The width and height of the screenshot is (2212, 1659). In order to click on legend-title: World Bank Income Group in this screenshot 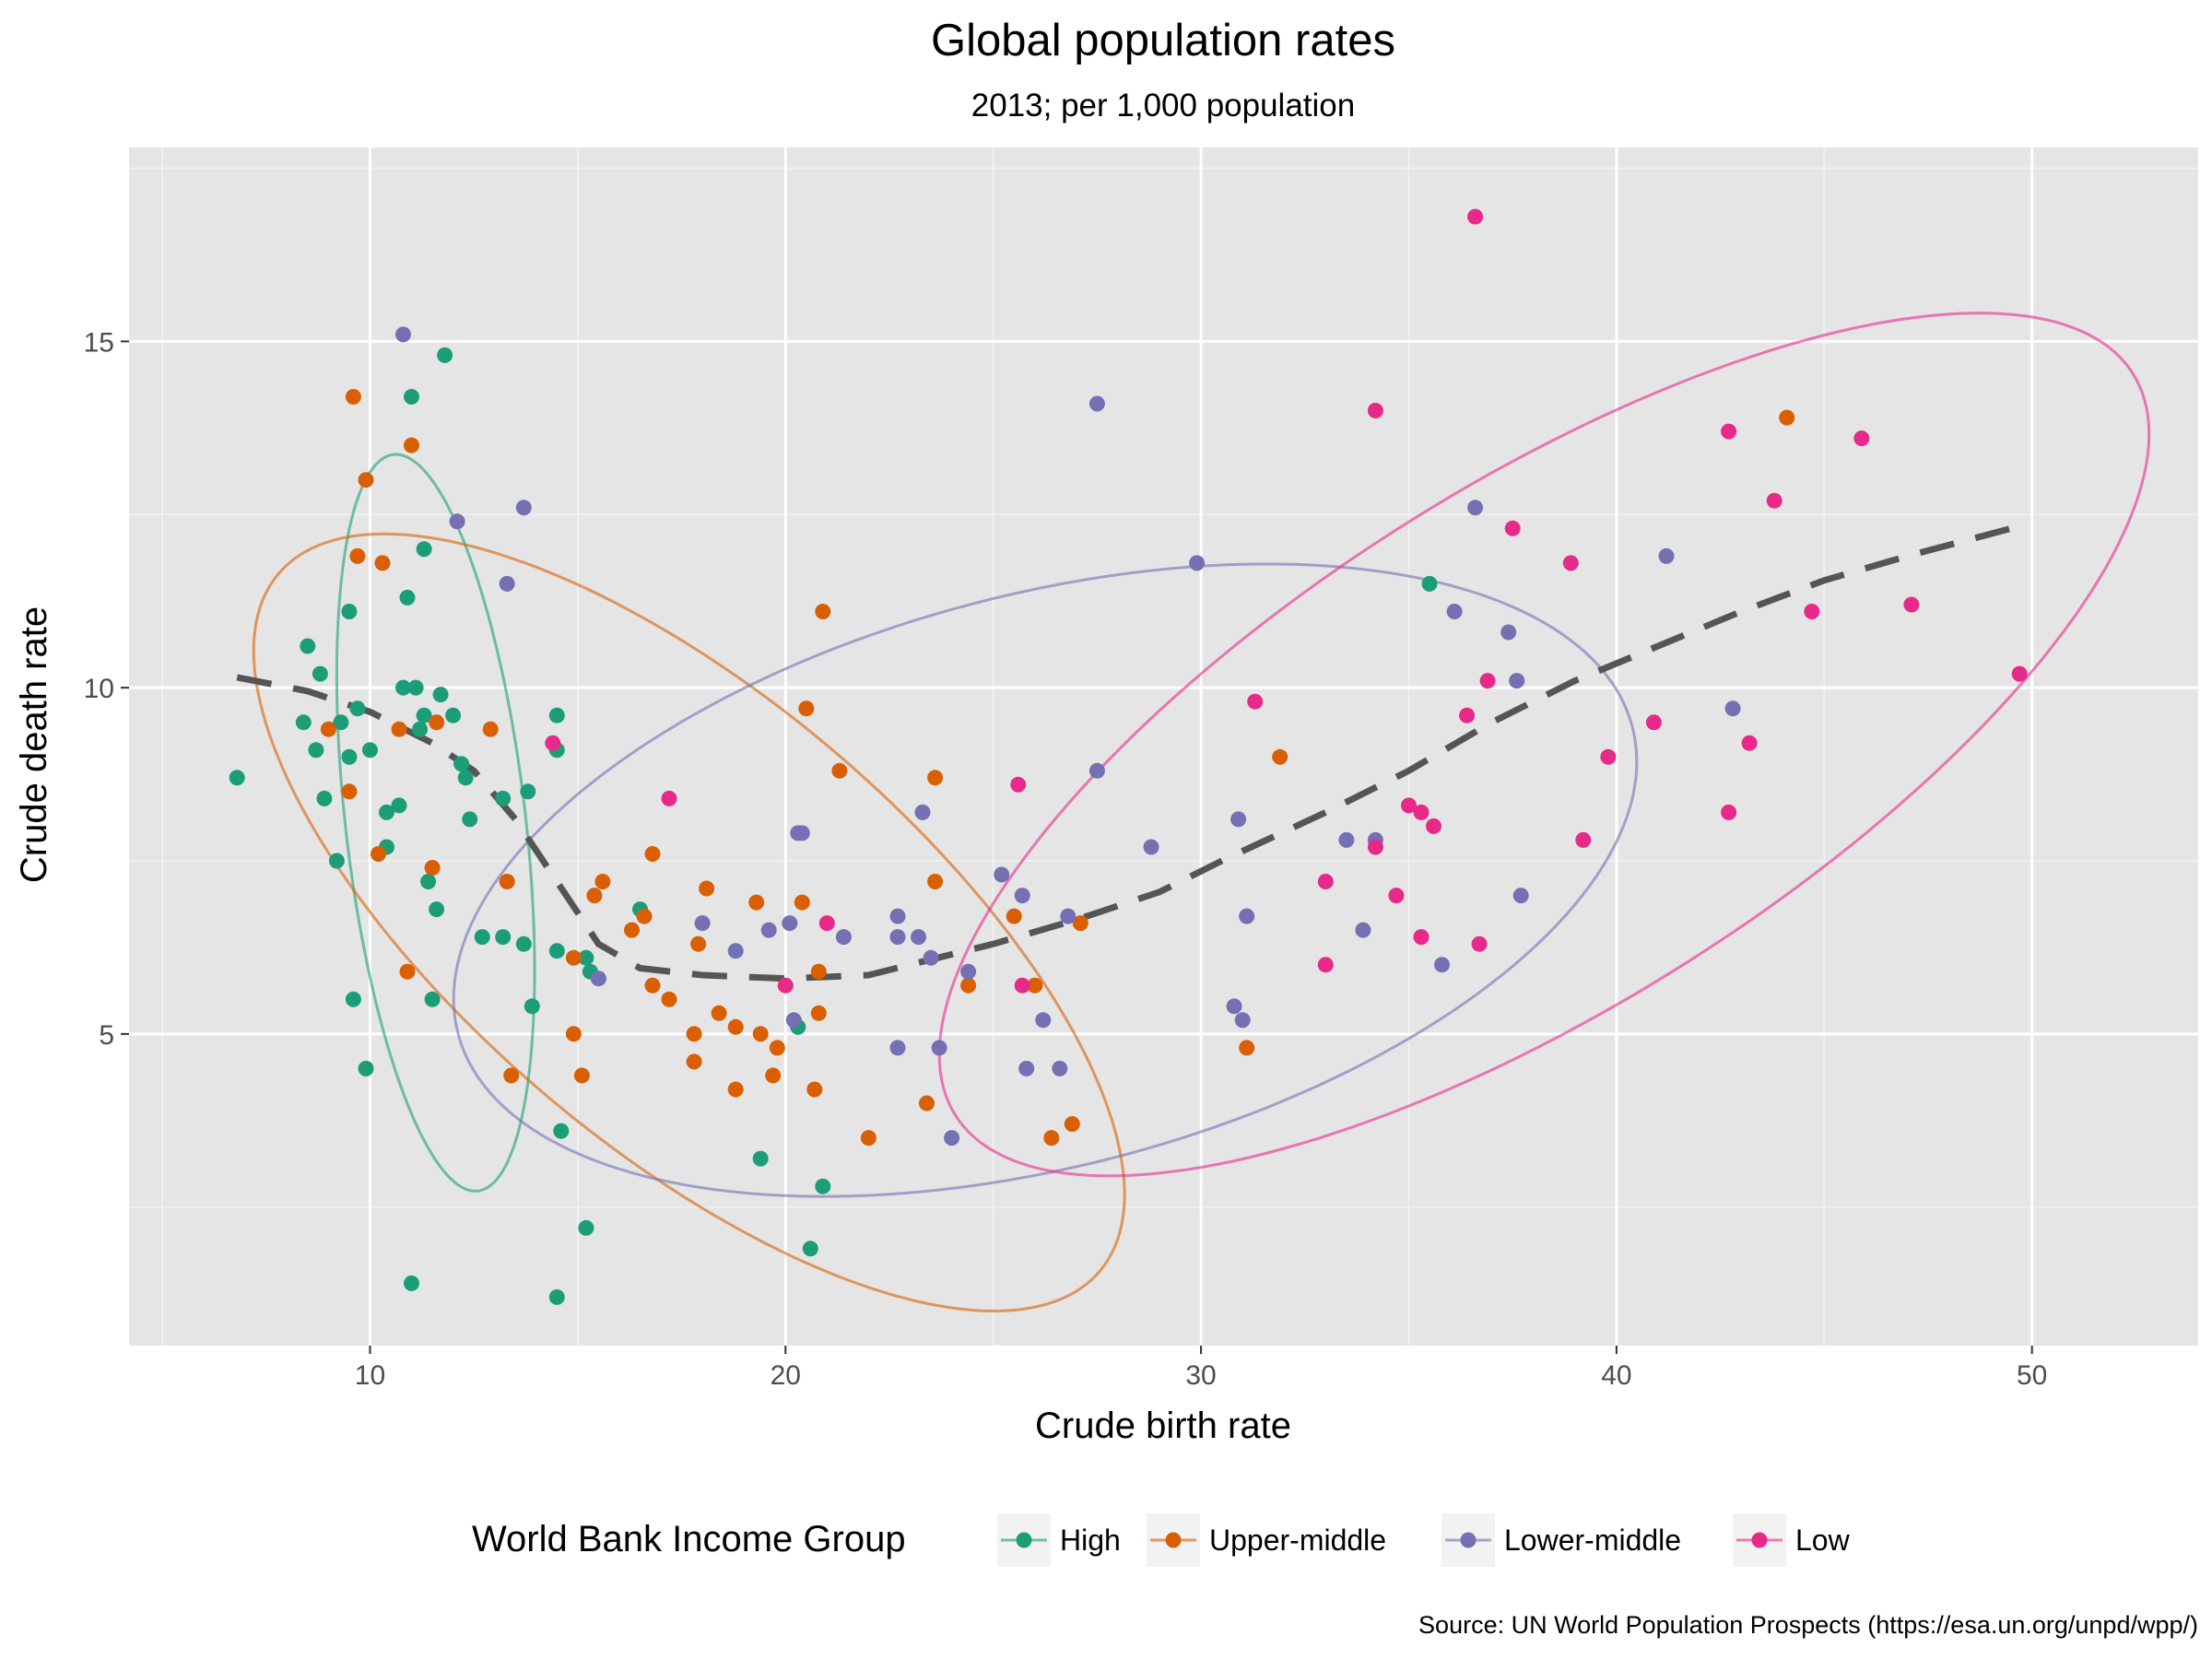, I will do `click(689, 1539)`.